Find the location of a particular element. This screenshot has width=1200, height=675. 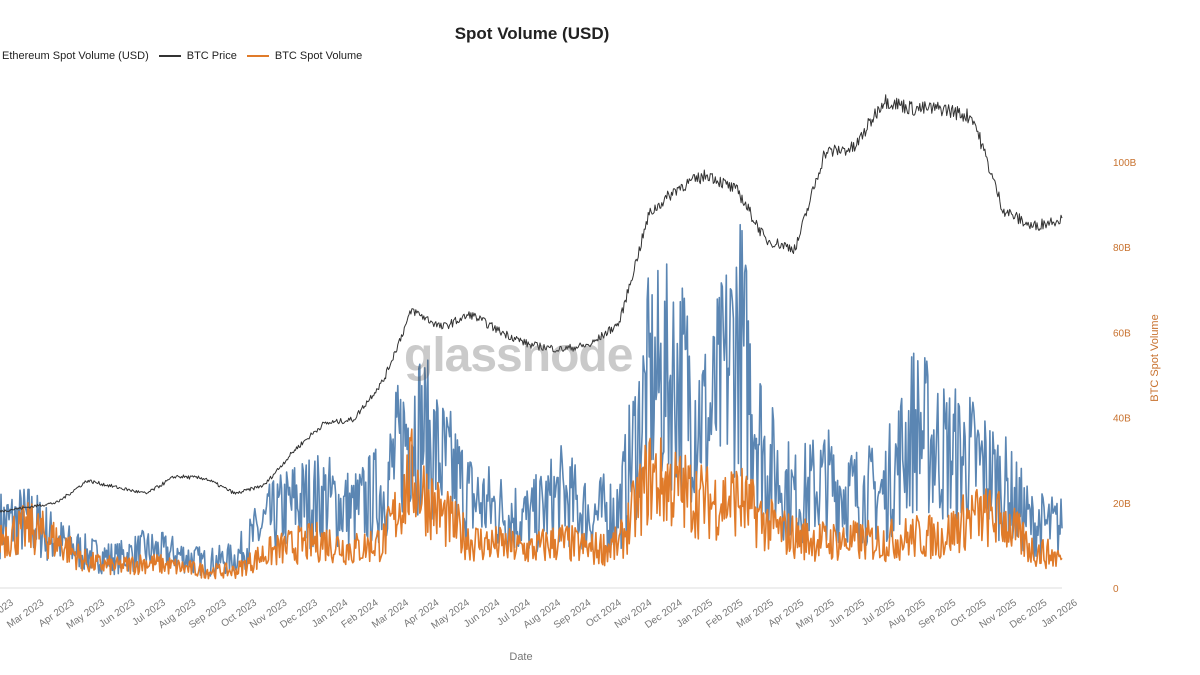

x-axis-title: Date is located at coordinates (520, 657).